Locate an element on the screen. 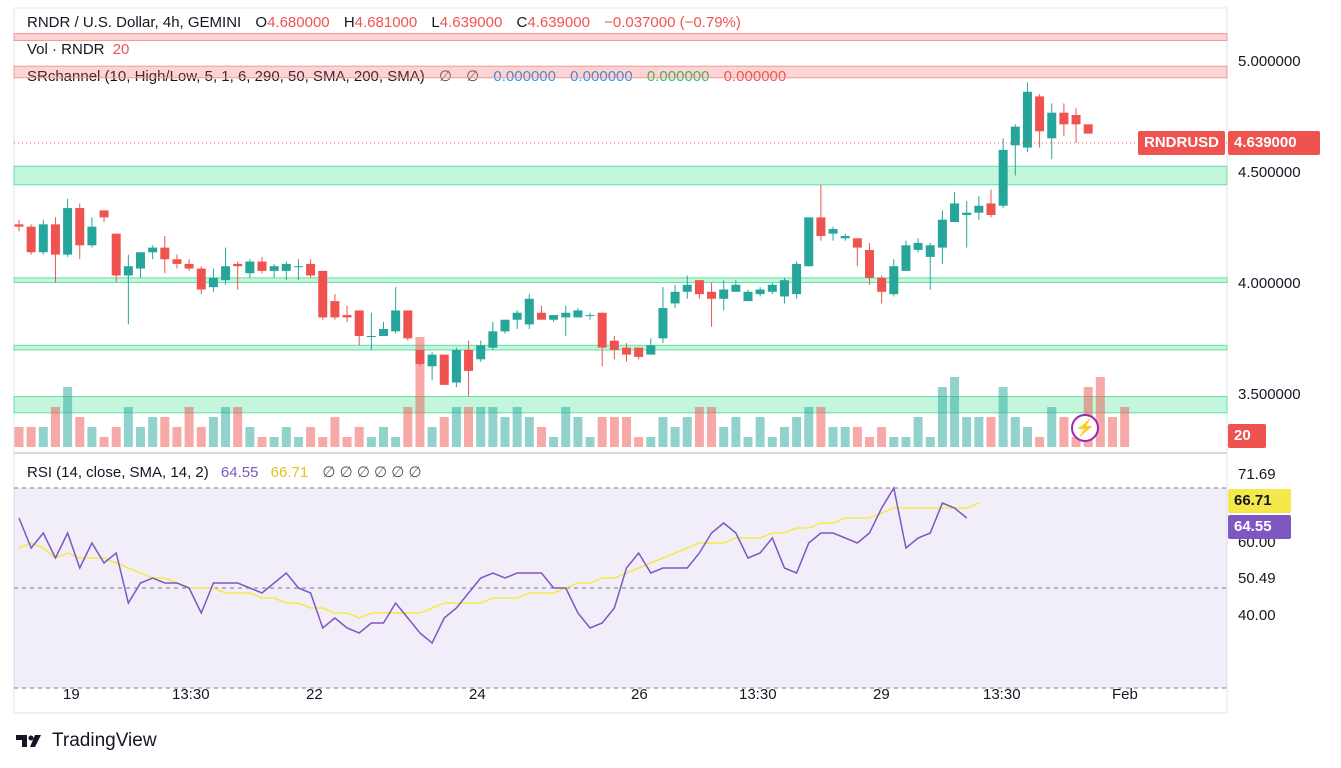 This screenshot has height=768, width=1341. close-value: 4.639000 is located at coordinates (558, 22).